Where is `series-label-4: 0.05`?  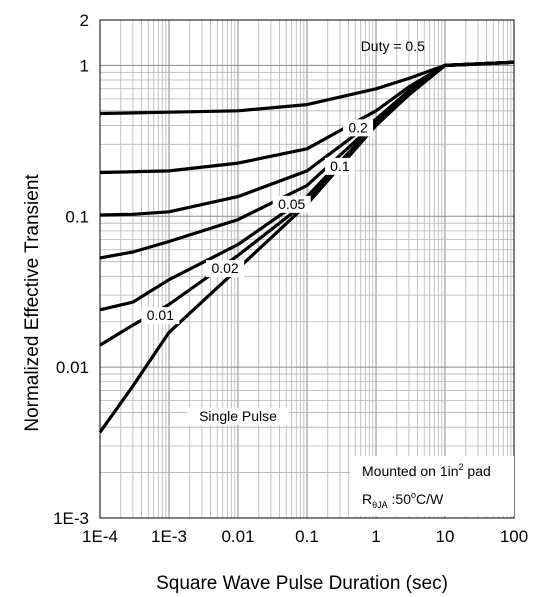 series-label-4: 0.05 is located at coordinates (291, 204).